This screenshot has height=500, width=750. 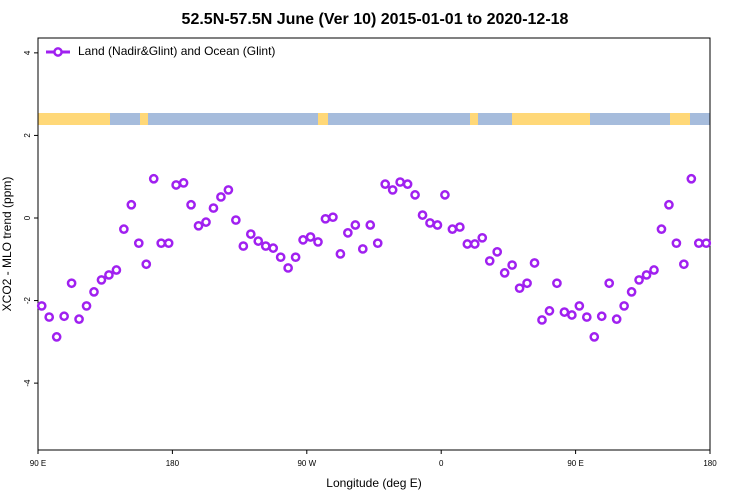 I want to click on y-tick-label: 4, so click(x=27, y=52).